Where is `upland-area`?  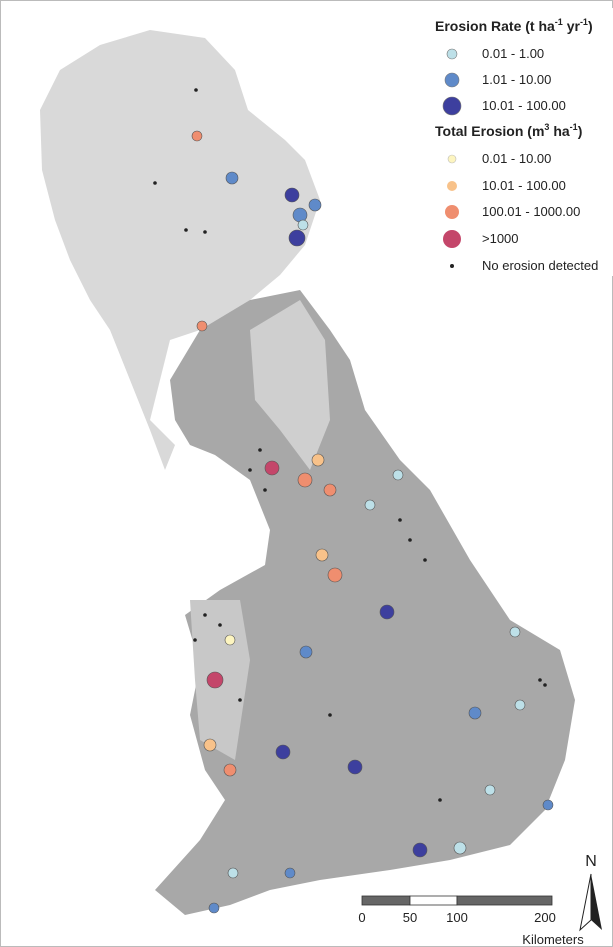 upland-area is located at coordinates (290, 385).